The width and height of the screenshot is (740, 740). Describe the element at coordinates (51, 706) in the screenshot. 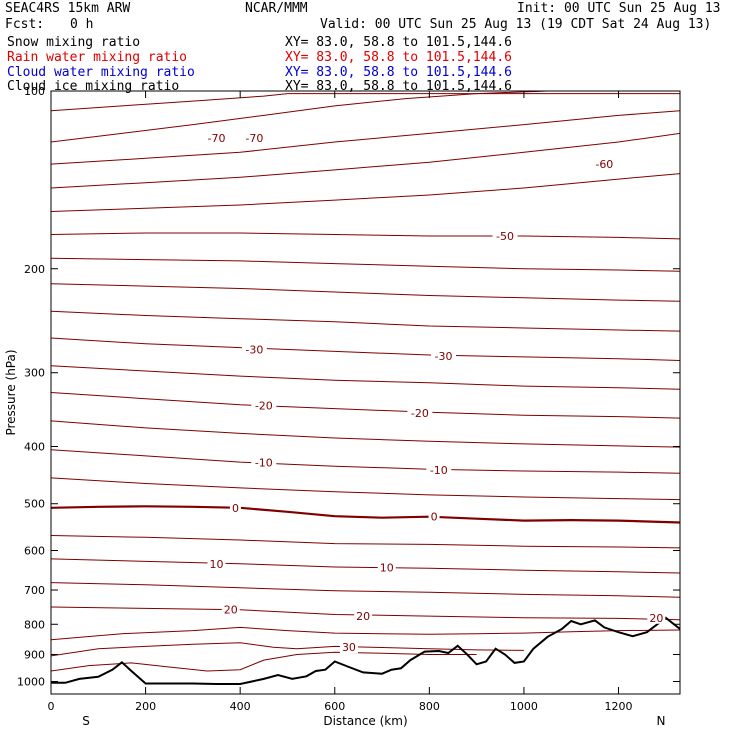

I see `x-tick-label: 0` at that location.